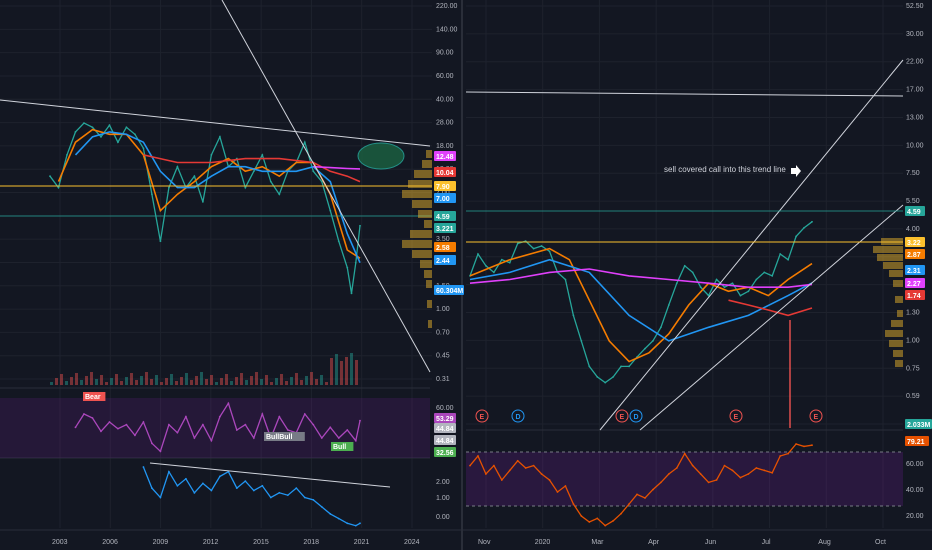 The width and height of the screenshot is (932, 550). What do you see at coordinates (766, 542) in the screenshot?
I see `right-x-tick: Jul` at bounding box center [766, 542].